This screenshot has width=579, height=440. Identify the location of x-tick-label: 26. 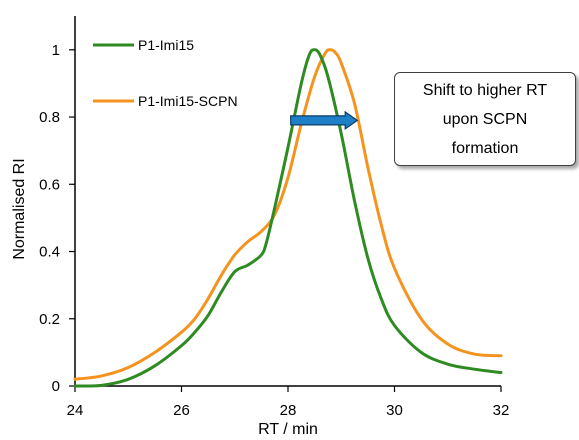
(181, 410).